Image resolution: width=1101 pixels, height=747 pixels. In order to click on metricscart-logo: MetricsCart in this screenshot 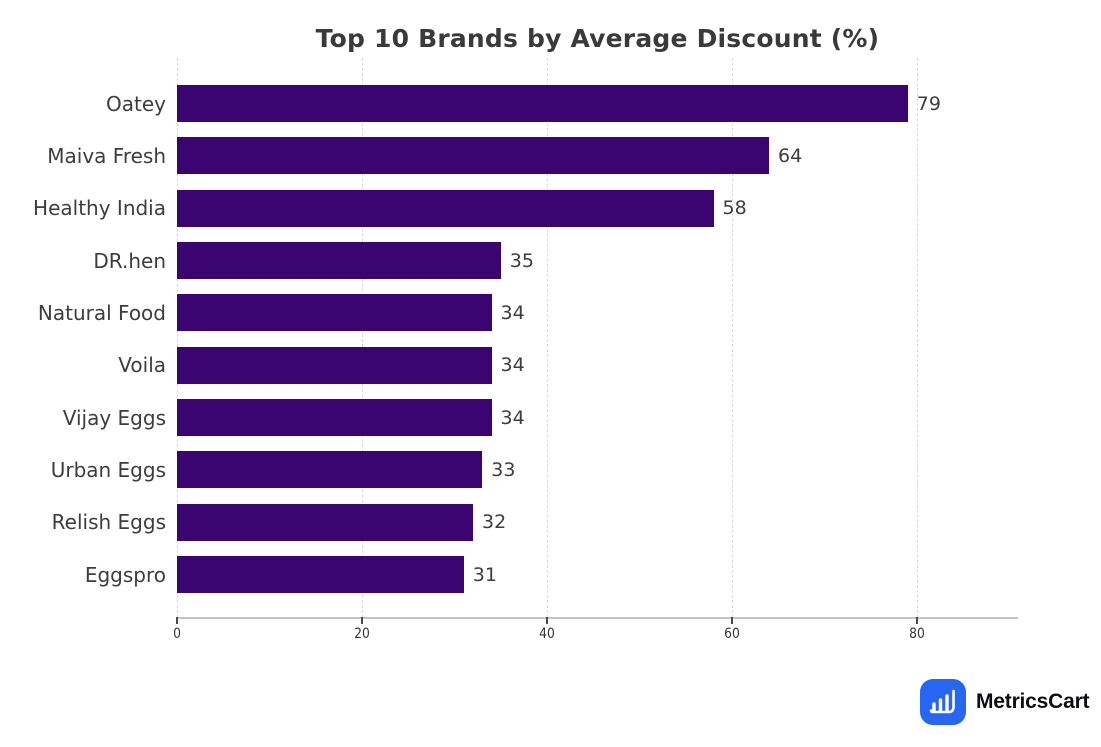, I will do `click(1005, 702)`.